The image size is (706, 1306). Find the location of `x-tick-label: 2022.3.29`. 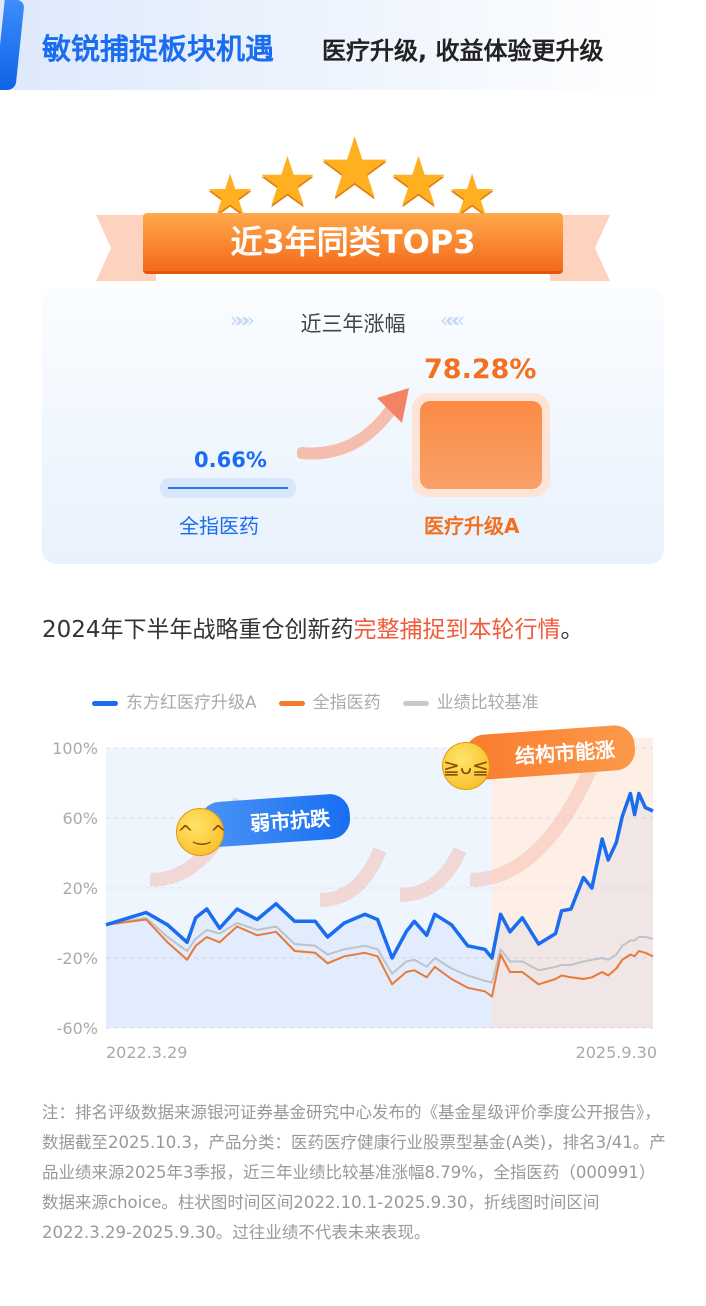

x-tick-label: 2022.3.29 is located at coordinates (146, 1052).